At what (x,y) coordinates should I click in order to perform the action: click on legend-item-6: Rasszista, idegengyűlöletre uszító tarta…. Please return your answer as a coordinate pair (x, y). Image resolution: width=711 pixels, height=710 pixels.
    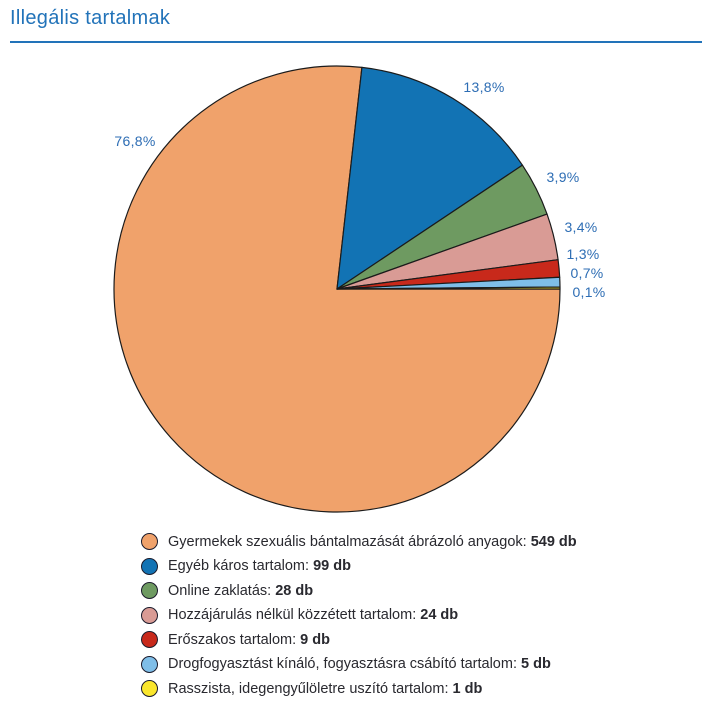
    Looking at the image, I should click on (359, 688).